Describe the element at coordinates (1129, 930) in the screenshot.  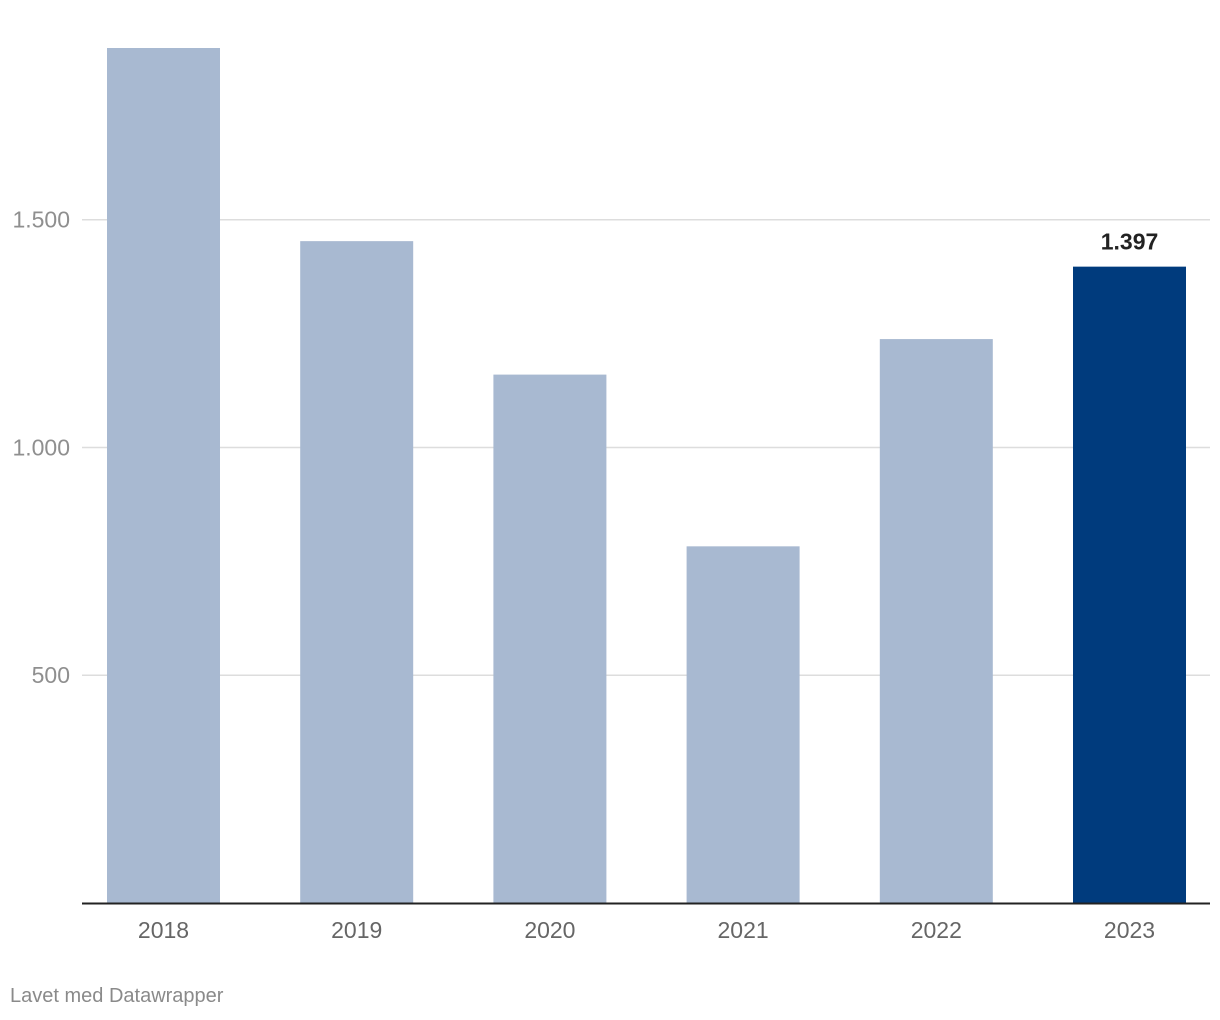
I see `x-tick-label: 2023` at that location.